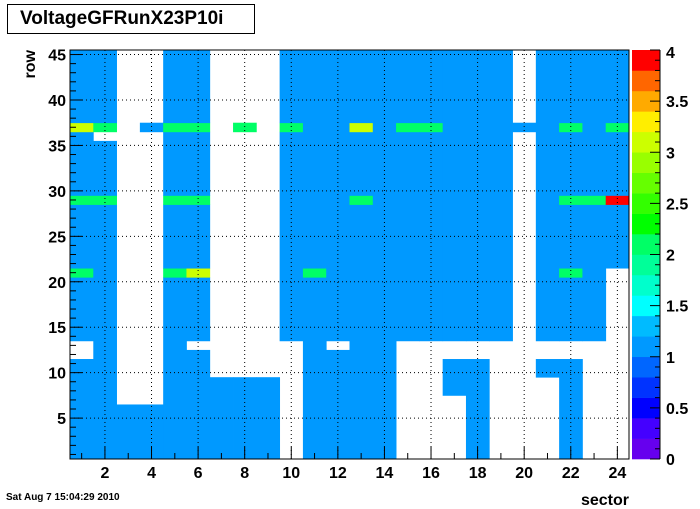  What do you see at coordinates (338, 473) in the screenshot?
I see `x-tick-label: 12` at bounding box center [338, 473].